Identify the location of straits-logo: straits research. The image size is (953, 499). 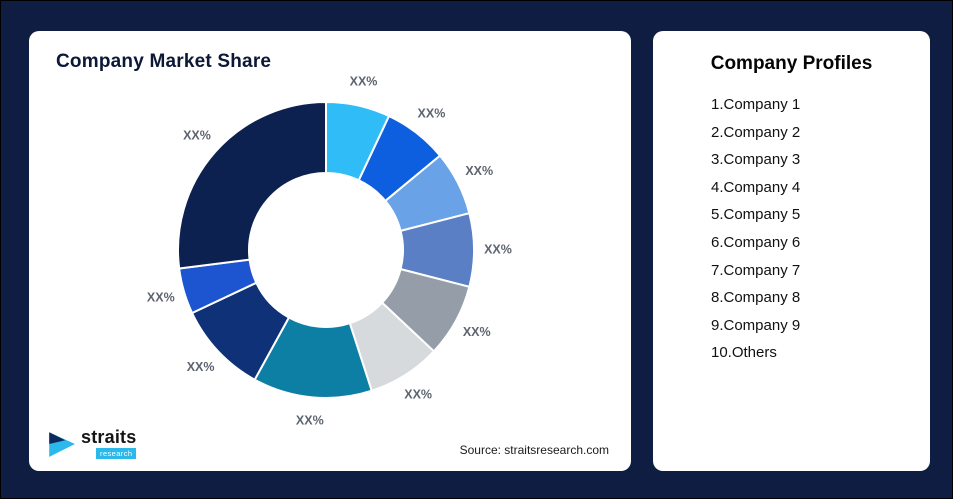
(91, 443).